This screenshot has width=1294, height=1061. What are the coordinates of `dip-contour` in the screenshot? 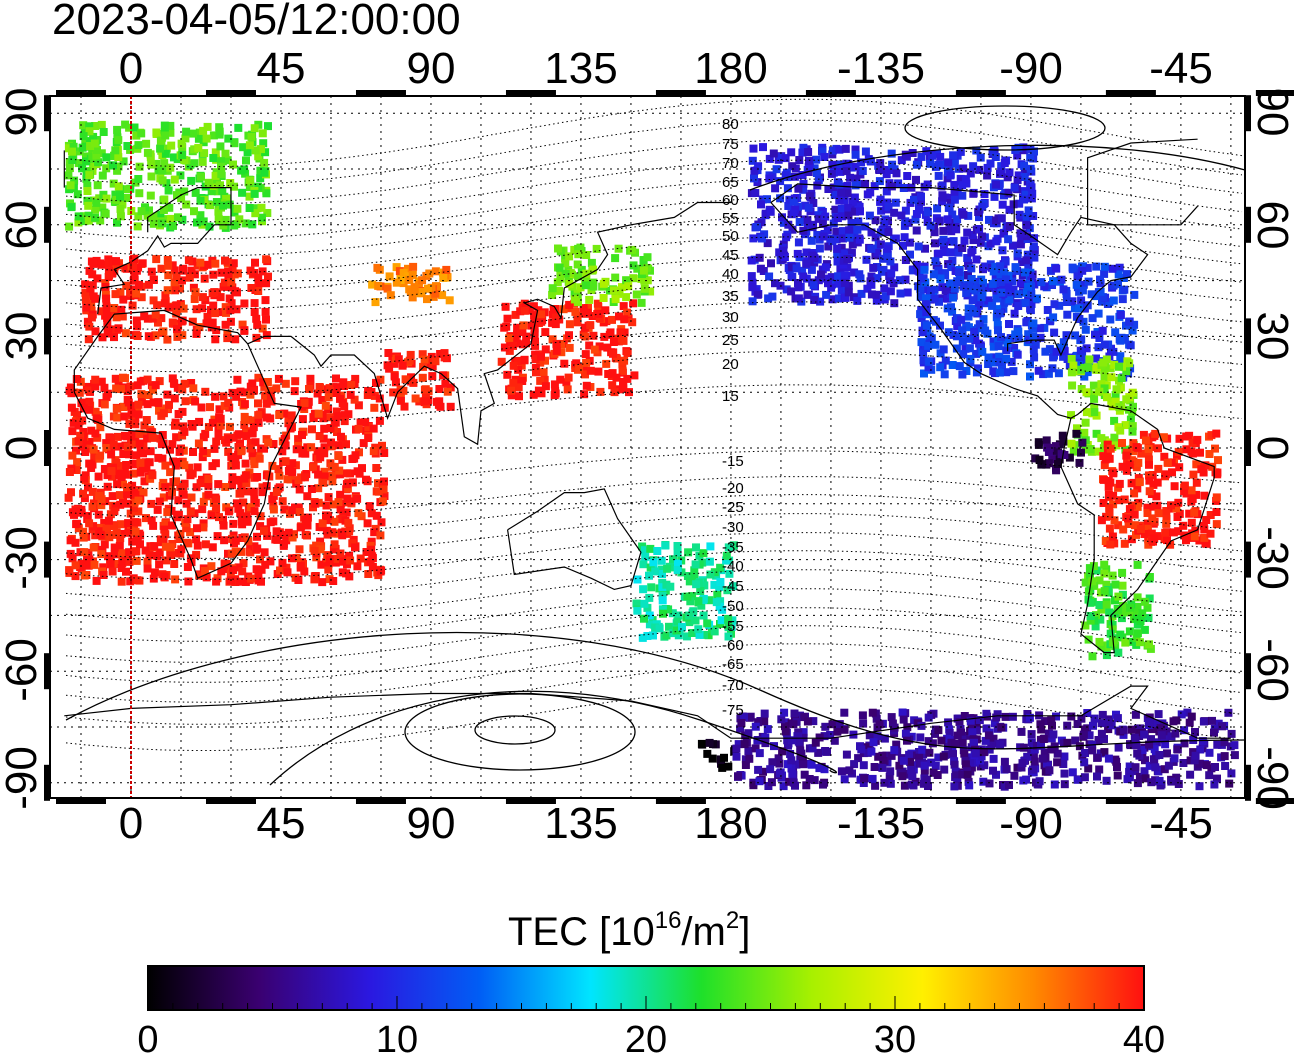 It's located at (654, 516).